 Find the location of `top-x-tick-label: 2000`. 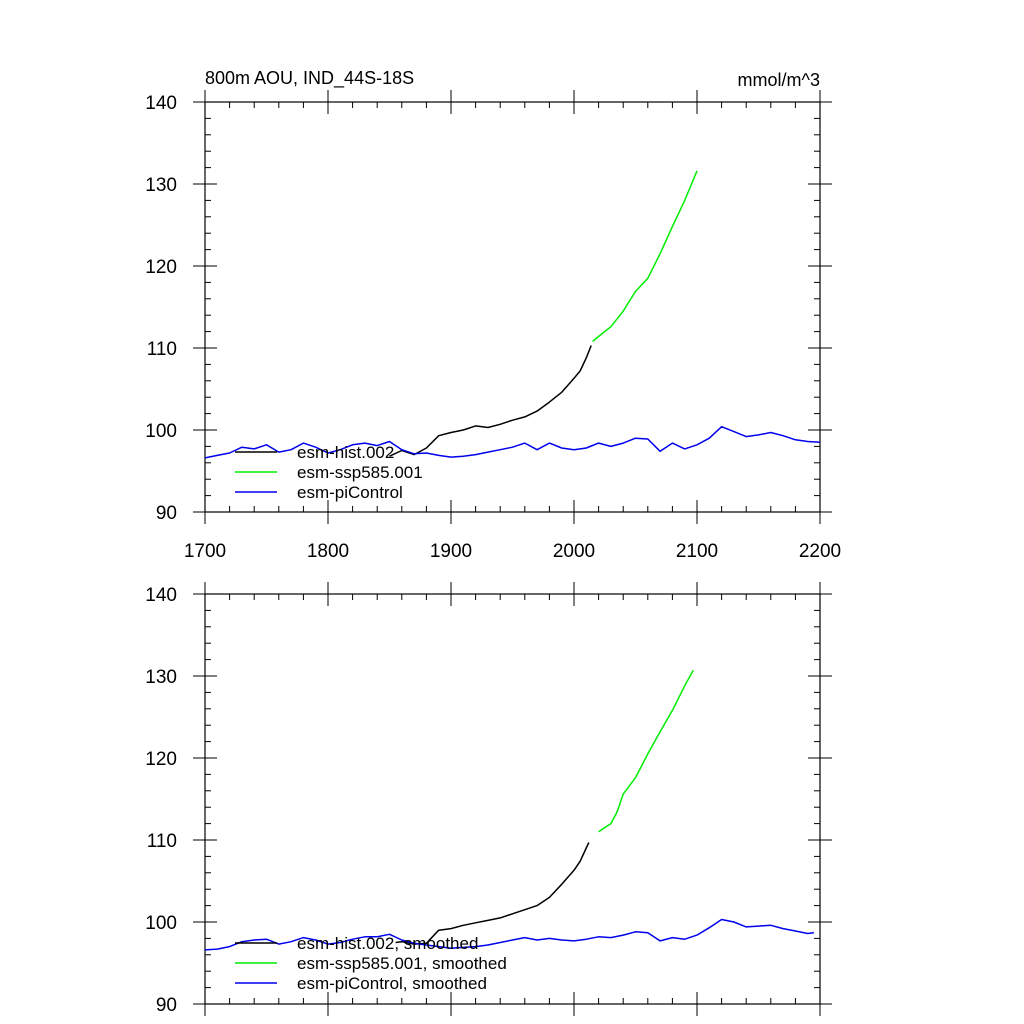

top-x-tick-label: 2000 is located at coordinates (574, 551).